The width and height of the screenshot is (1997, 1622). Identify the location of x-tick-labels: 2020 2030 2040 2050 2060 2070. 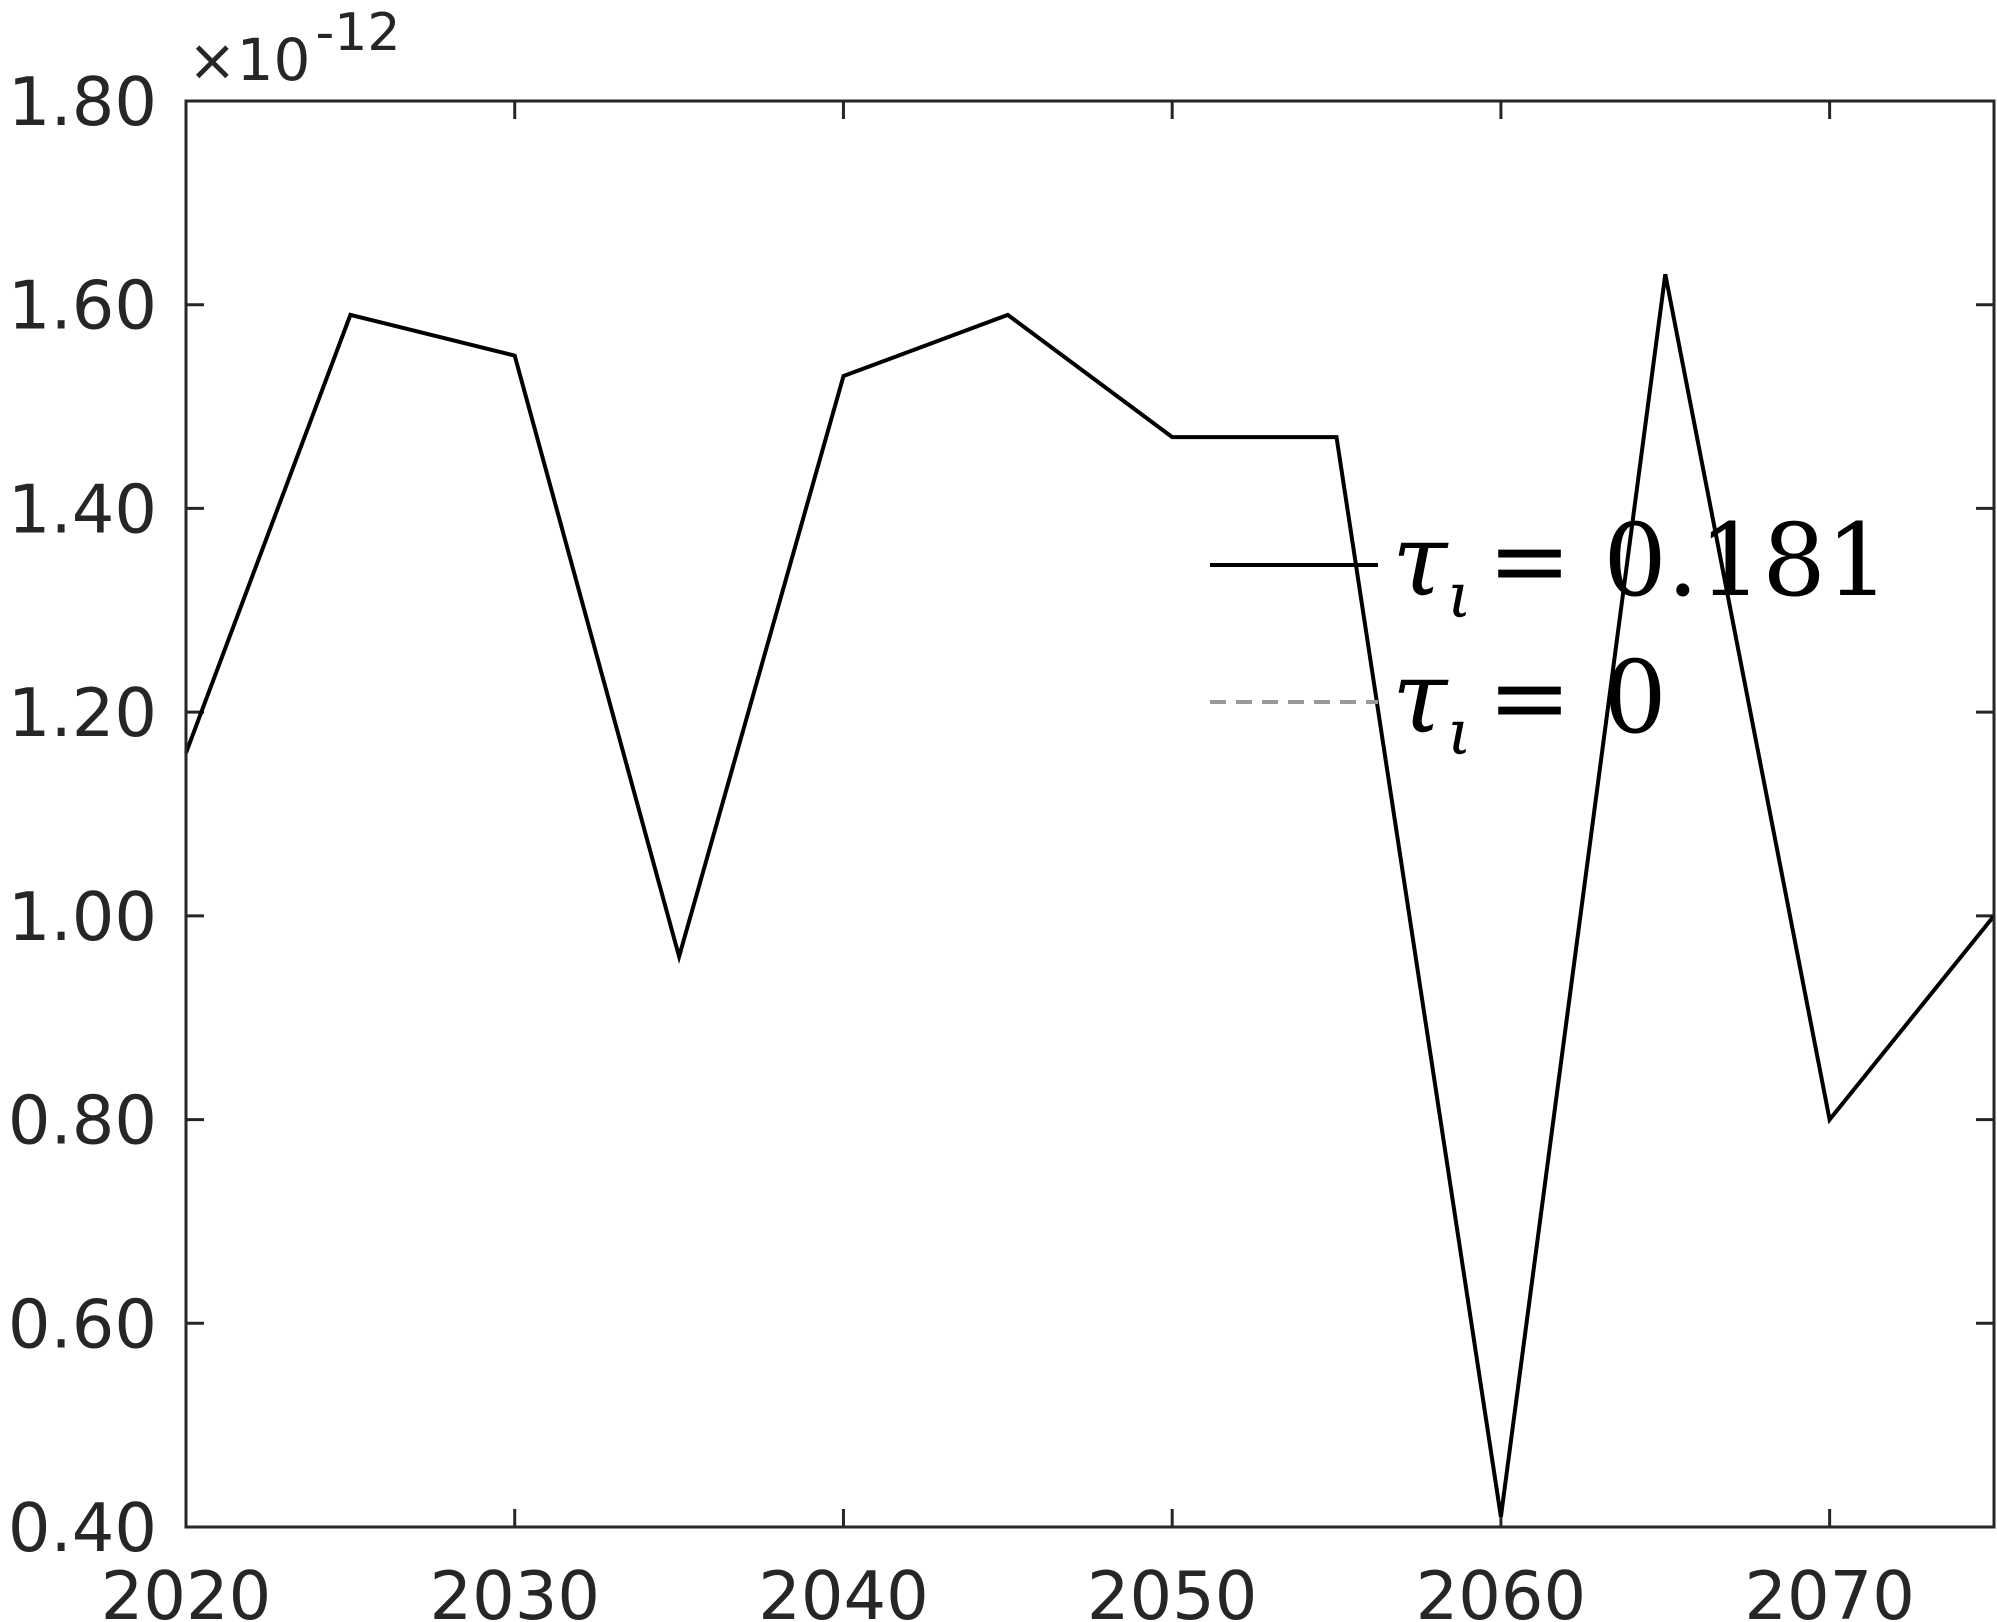
(1008, 1589).